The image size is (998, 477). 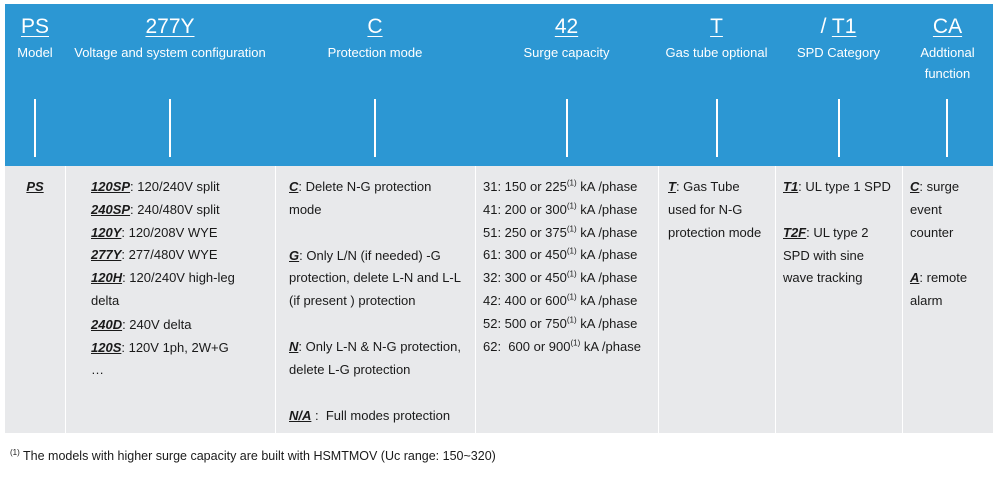 I want to click on additional-option: A: remote, so click(x=939, y=278).